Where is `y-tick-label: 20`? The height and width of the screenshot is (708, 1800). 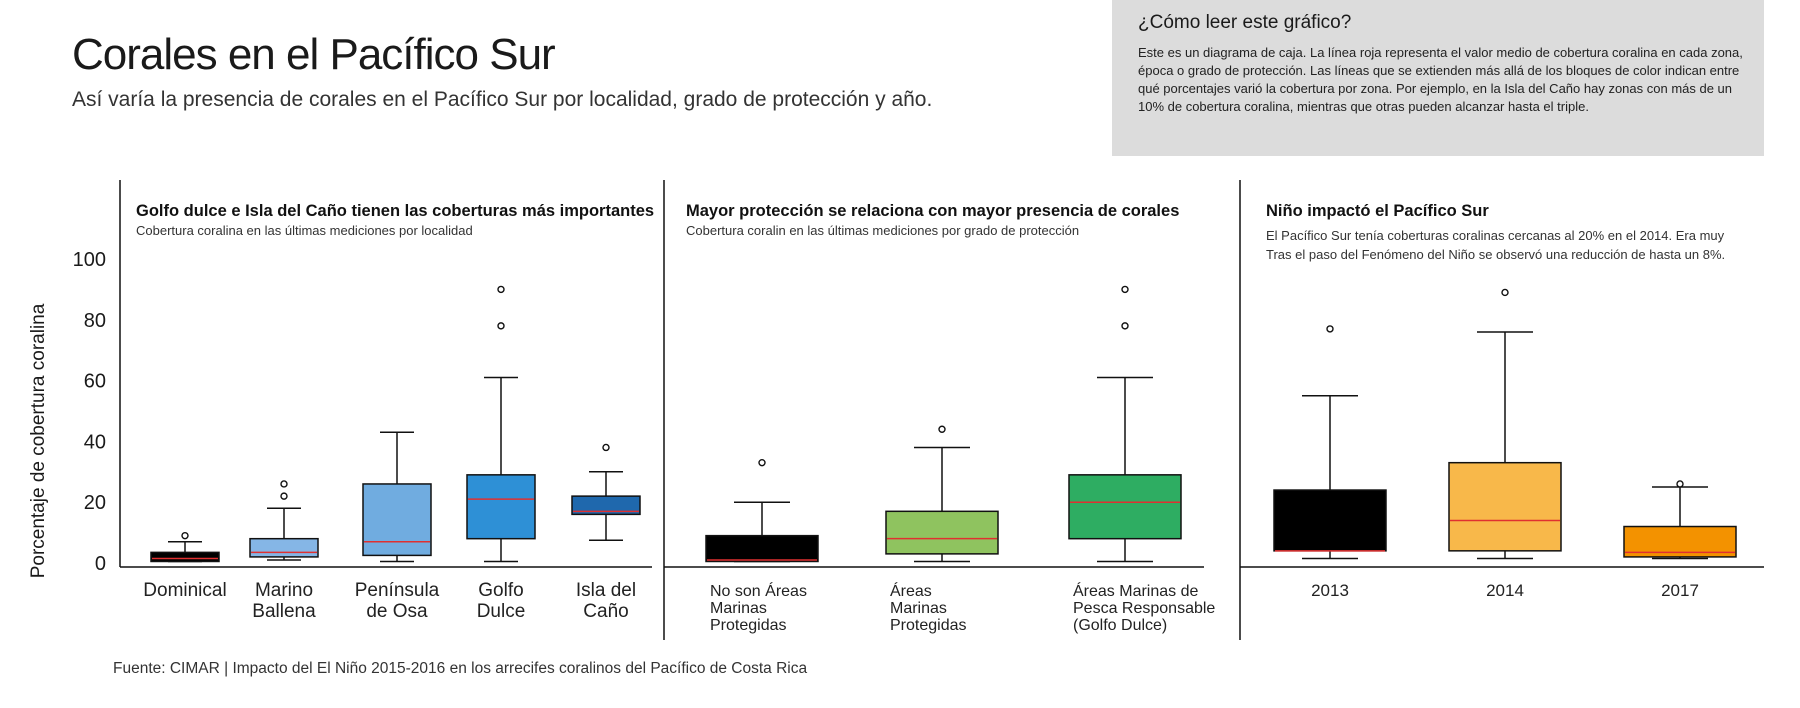 y-tick-label: 20 is located at coordinates (95, 503).